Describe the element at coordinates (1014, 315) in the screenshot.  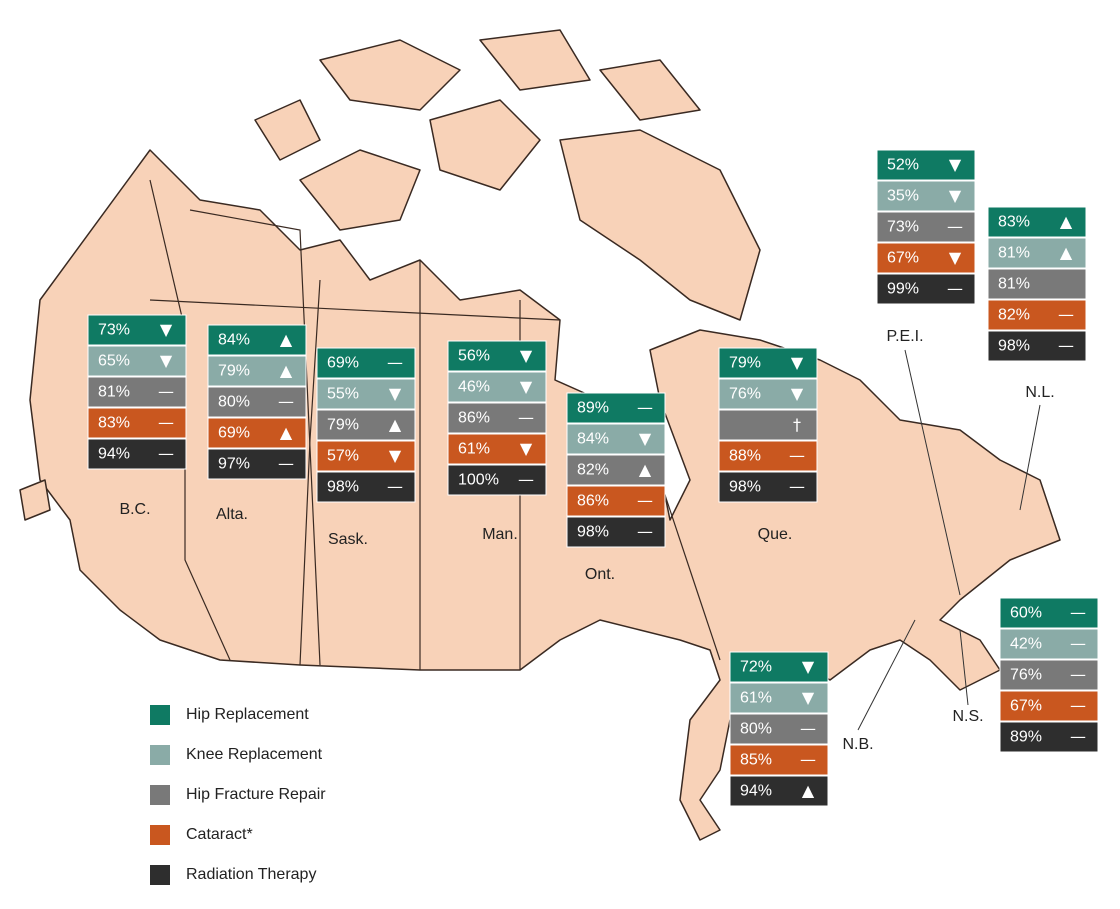
I see `metric-value: 82%` at that location.